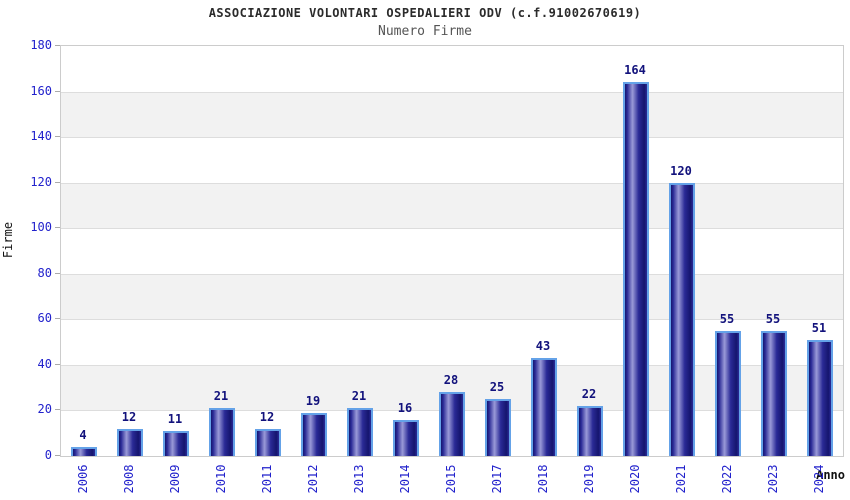 The image size is (850, 500). I want to click on bar-value-label: 120, so click(681, 170).